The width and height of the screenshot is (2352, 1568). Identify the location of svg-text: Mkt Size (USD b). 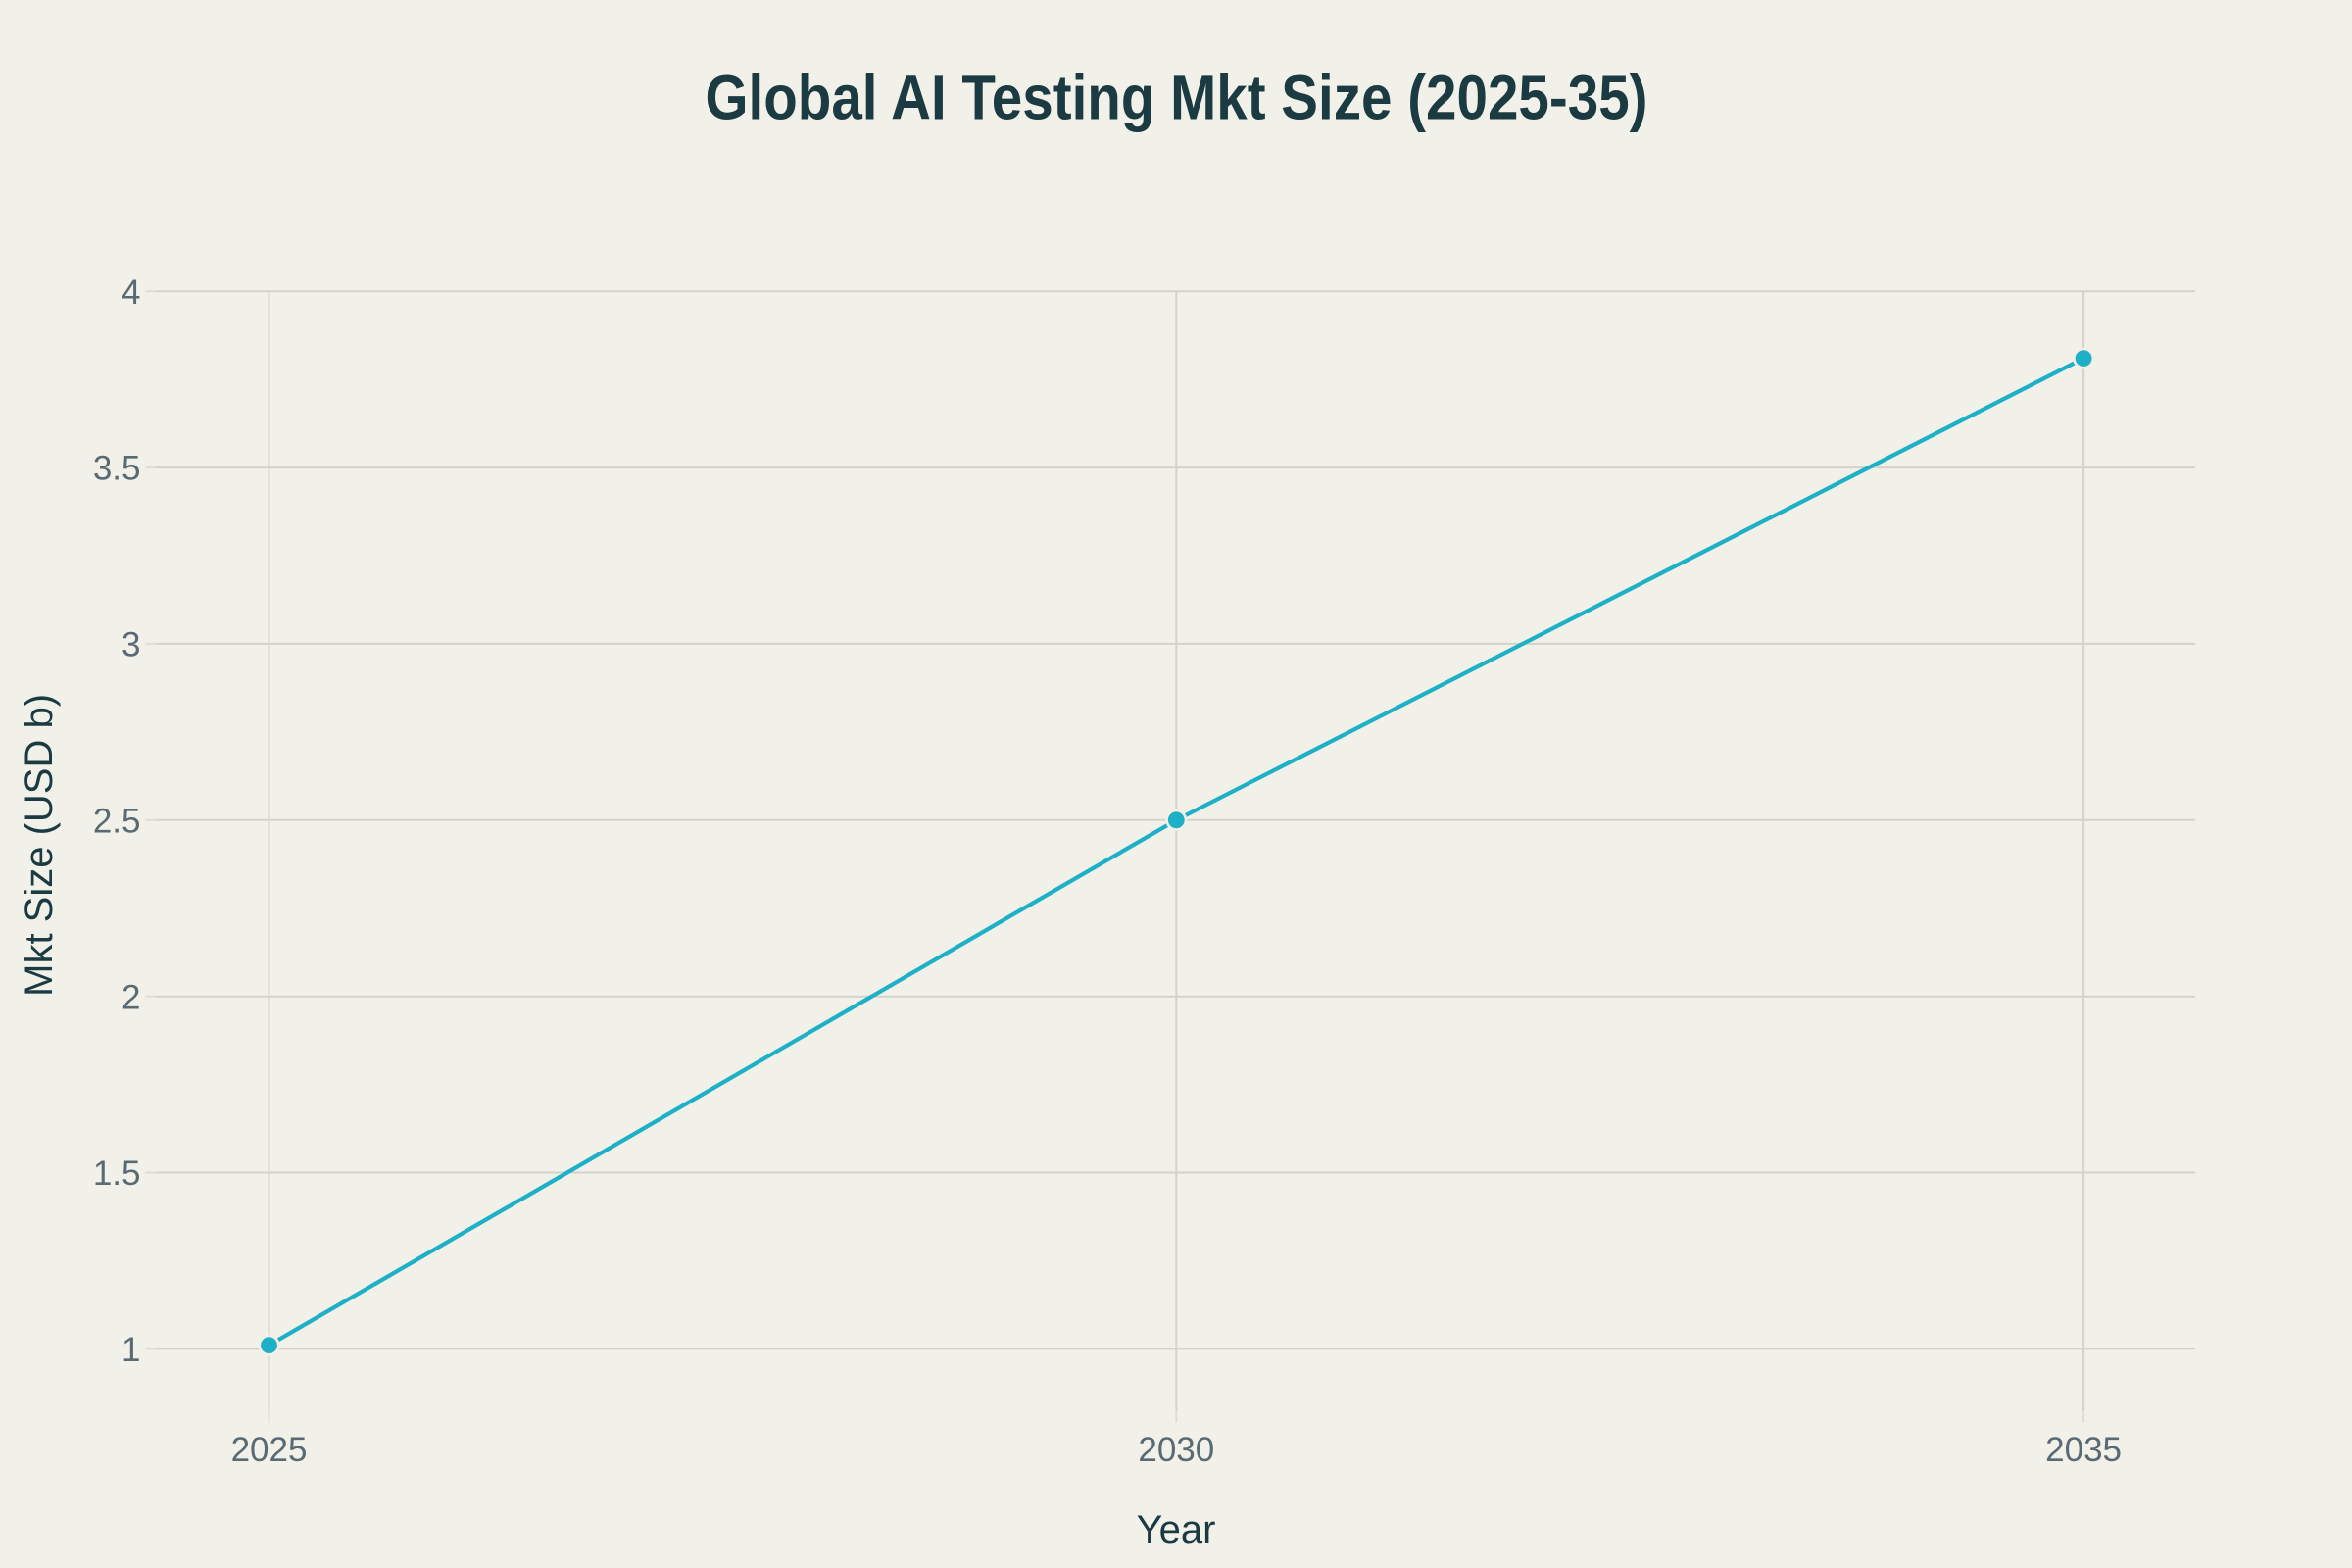
(39, 845).